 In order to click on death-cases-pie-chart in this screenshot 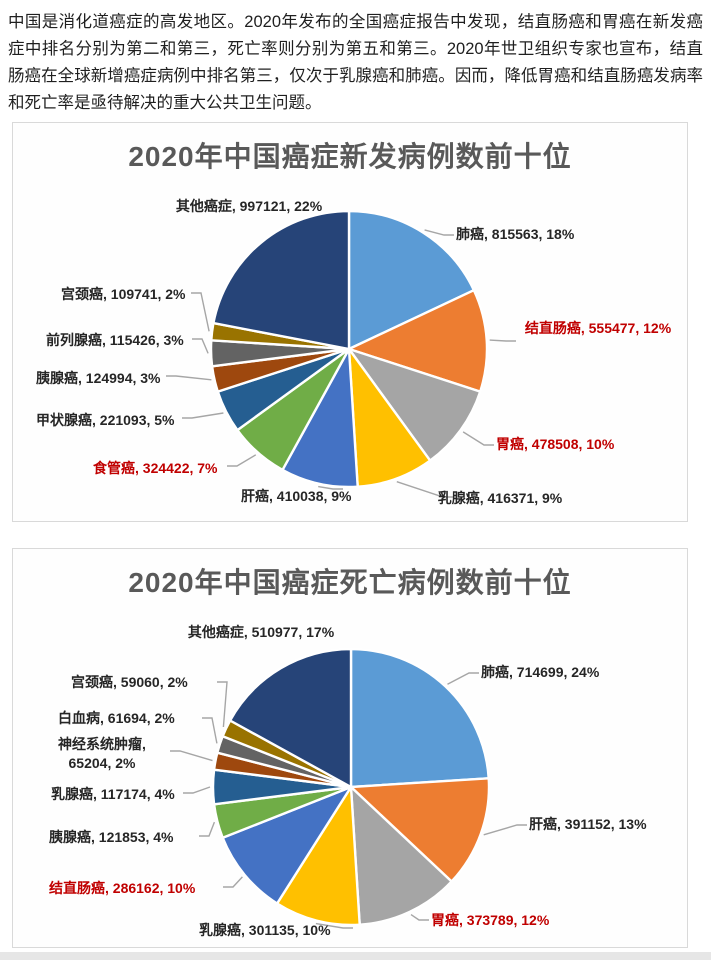, I will do `click(348, 788)`.